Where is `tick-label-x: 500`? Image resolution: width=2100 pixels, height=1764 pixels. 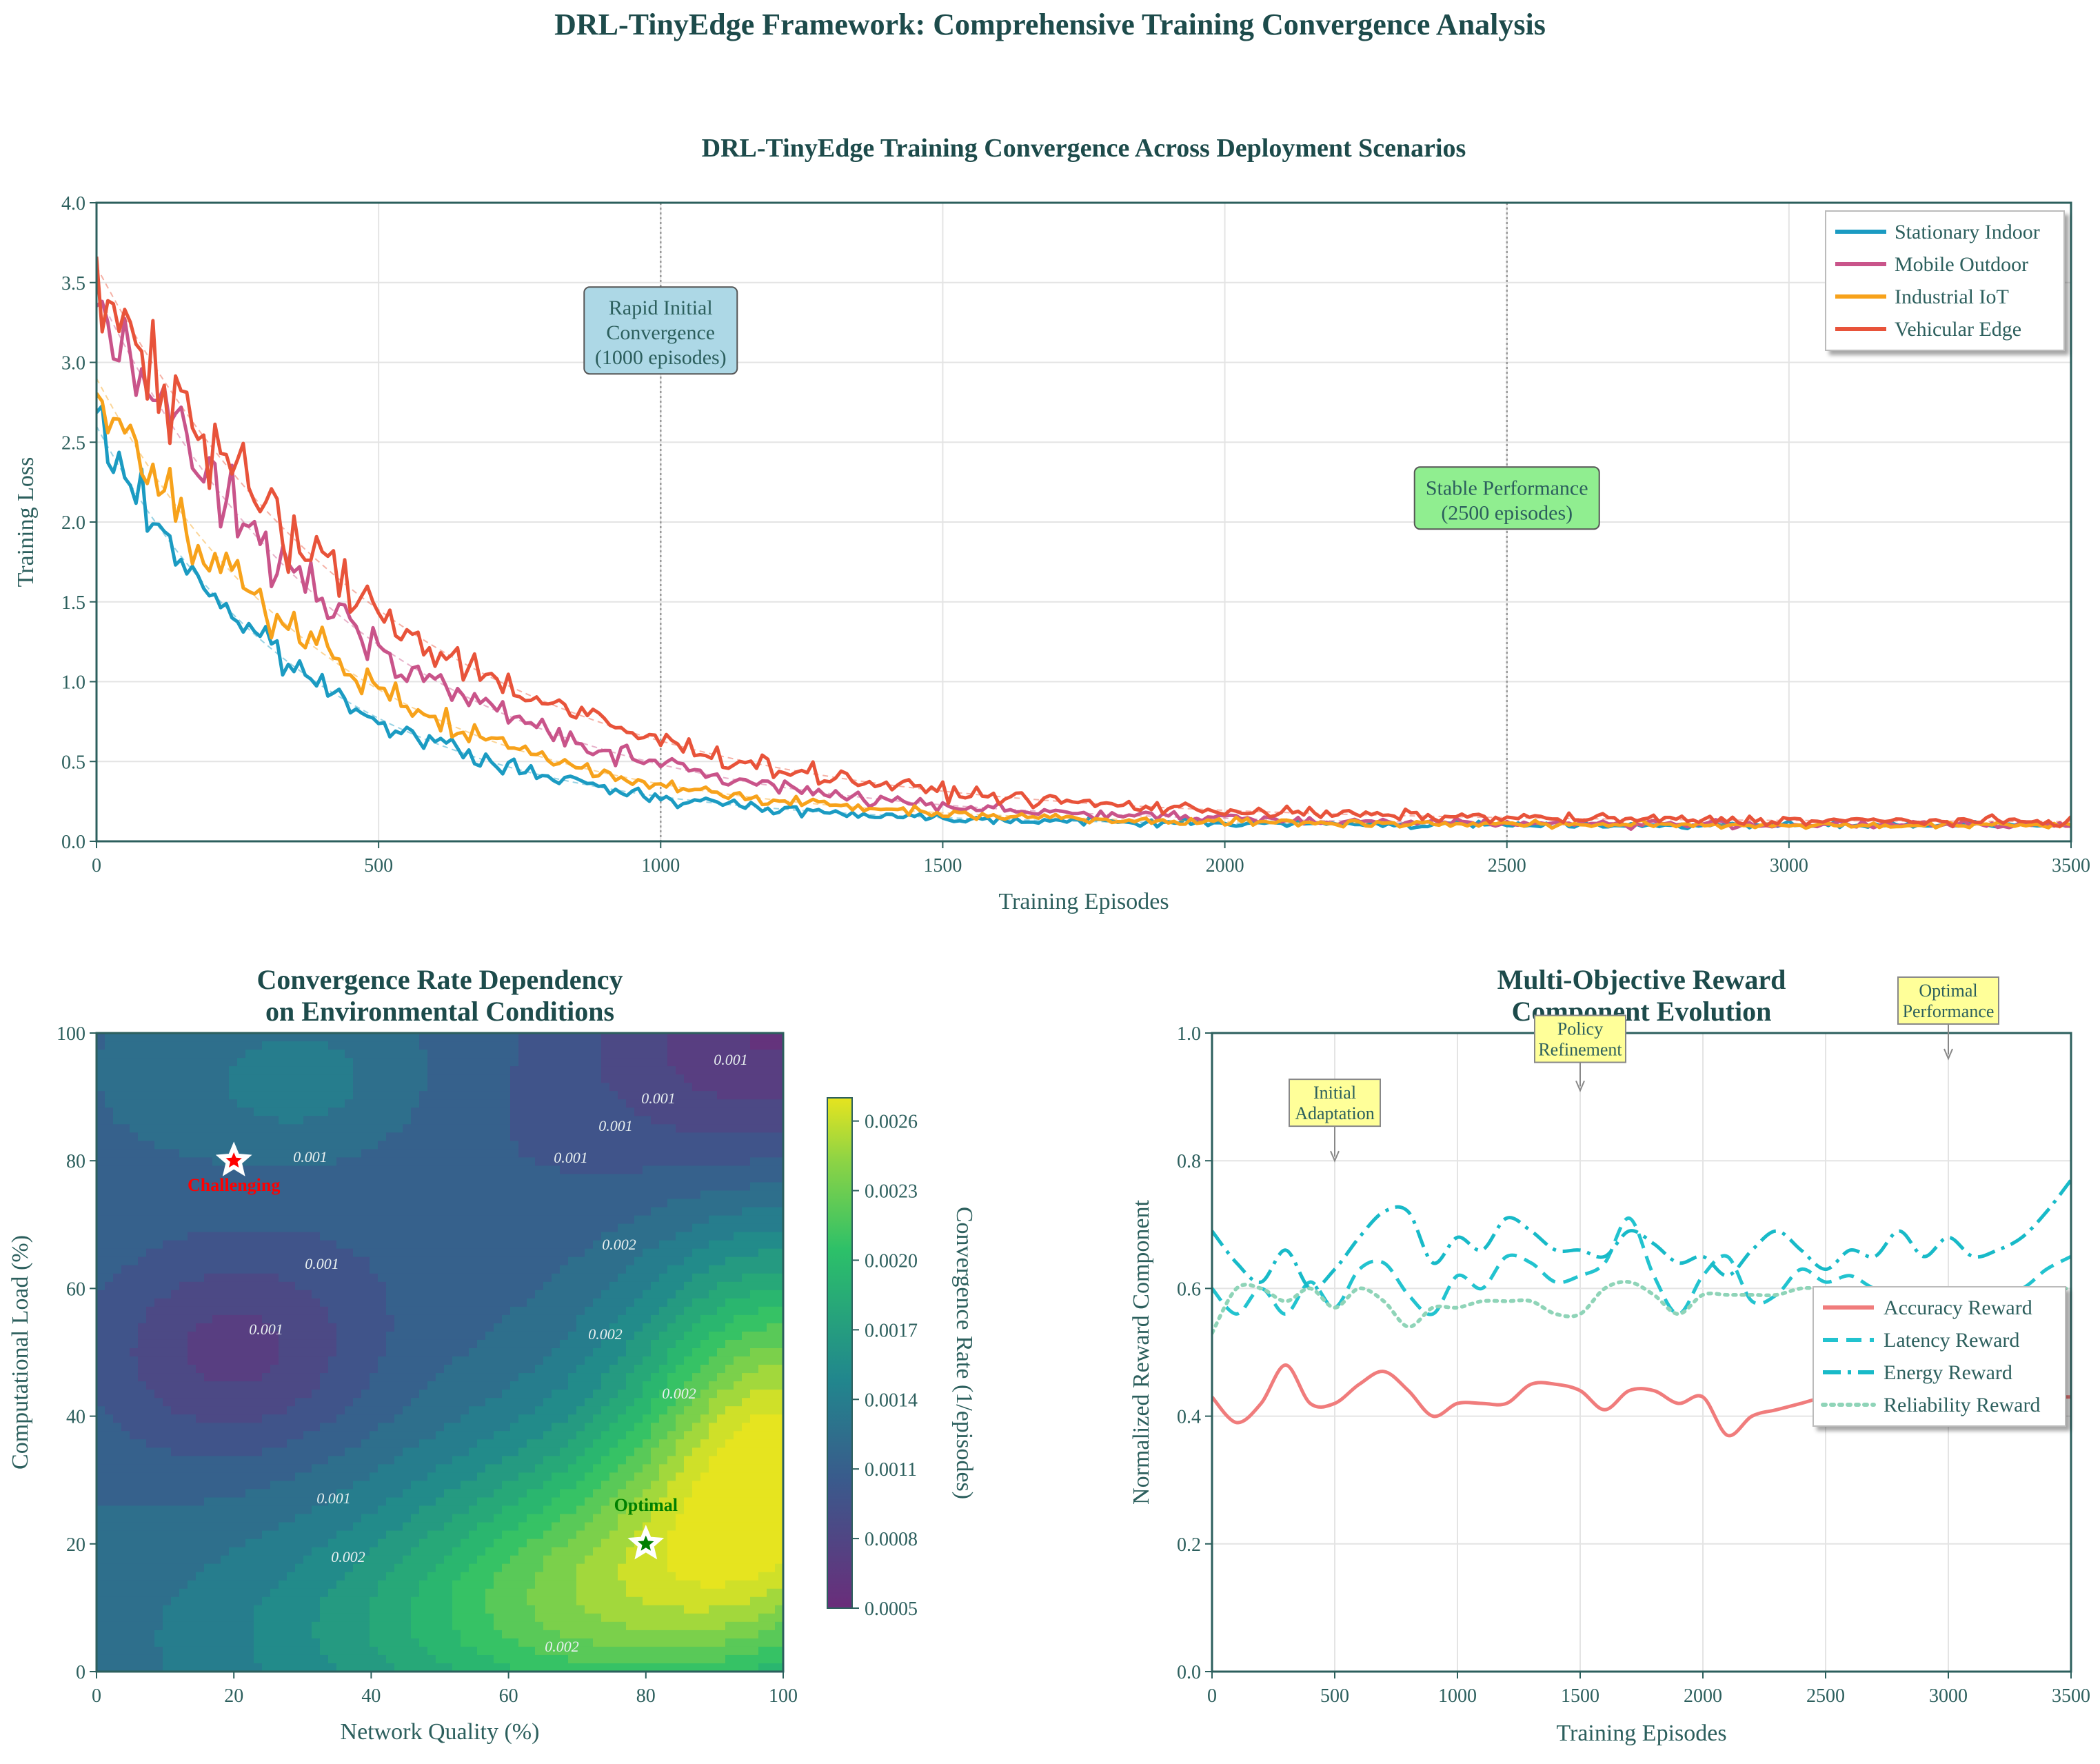 tick-label-x: 500 is located at coordinates (378, 865).